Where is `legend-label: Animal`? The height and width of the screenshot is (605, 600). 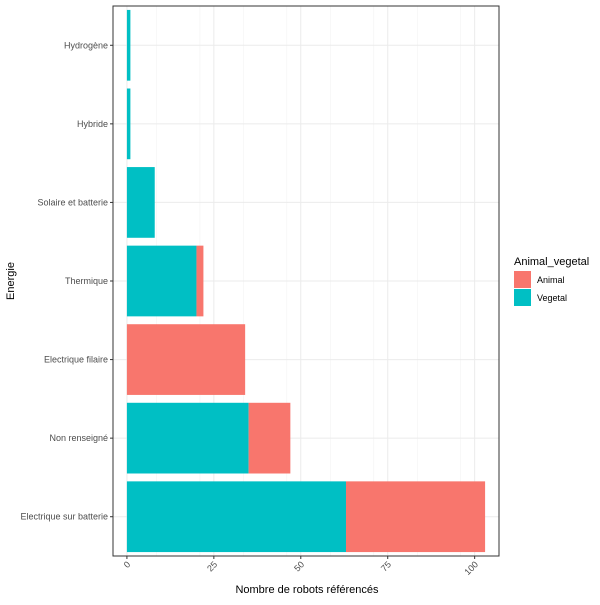
legend-label: Animal is located at coordinates (551, 280).